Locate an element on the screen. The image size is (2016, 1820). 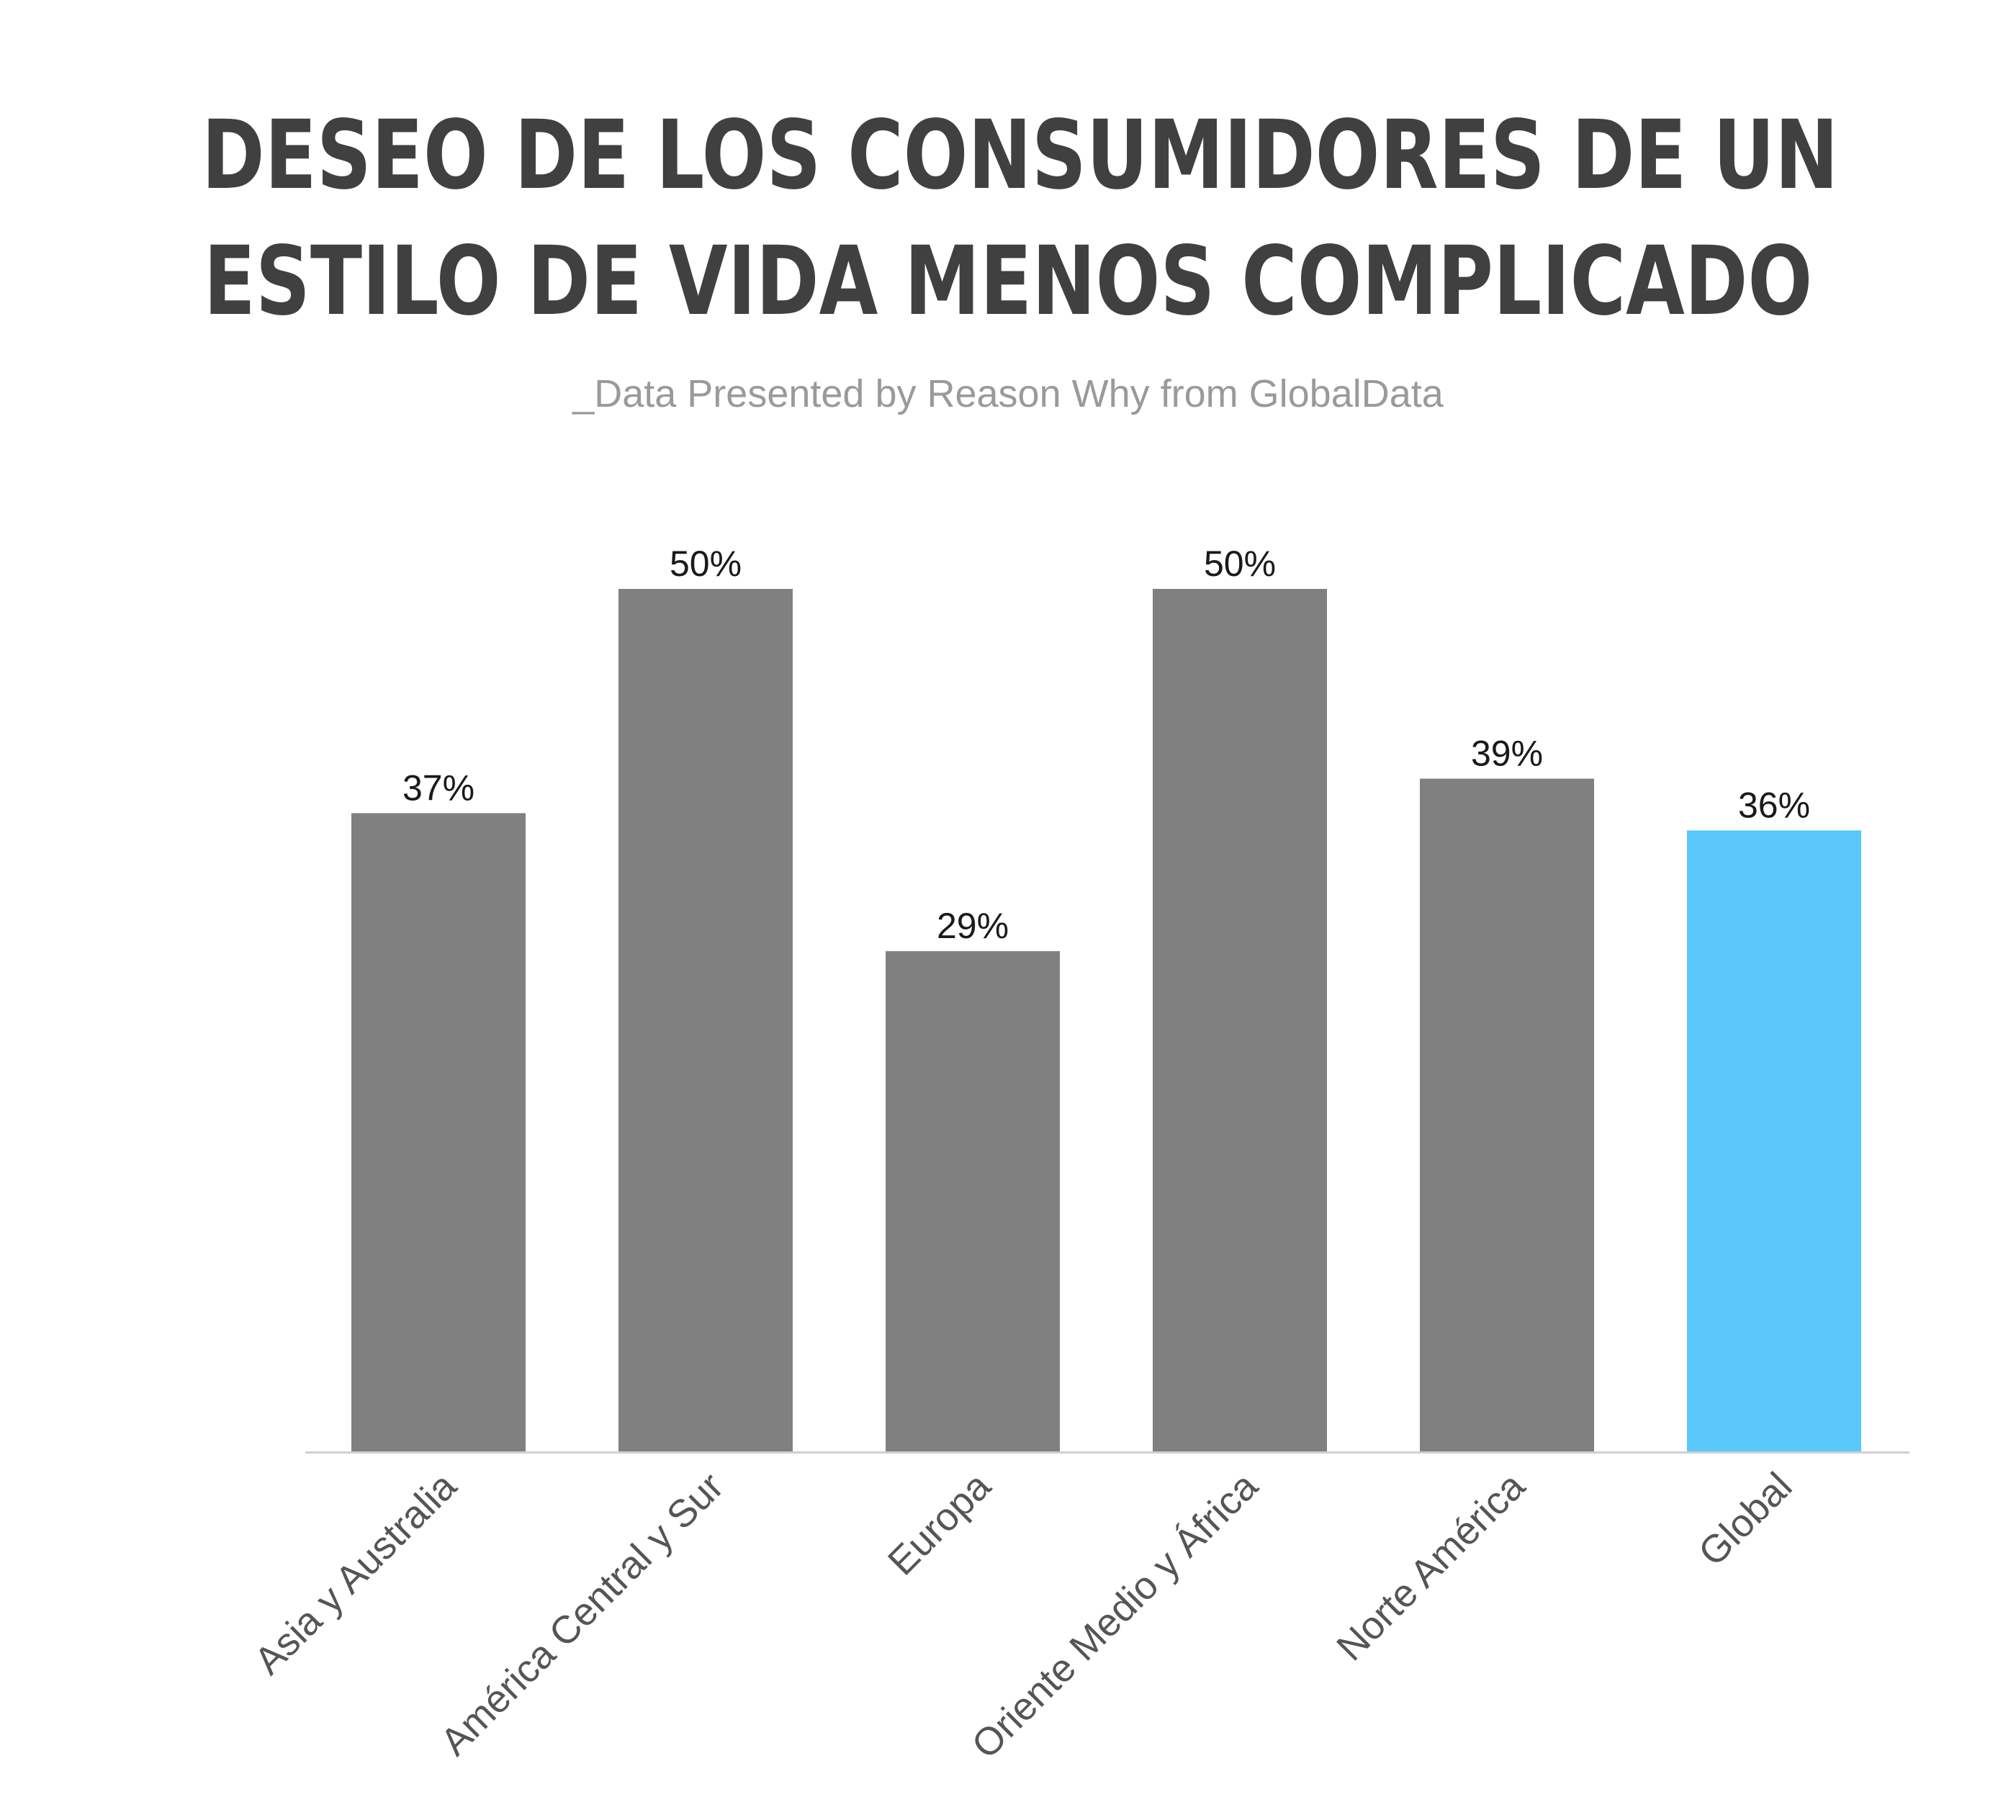
bar-value-label-1: 50% is located at coordinates (706, 564).